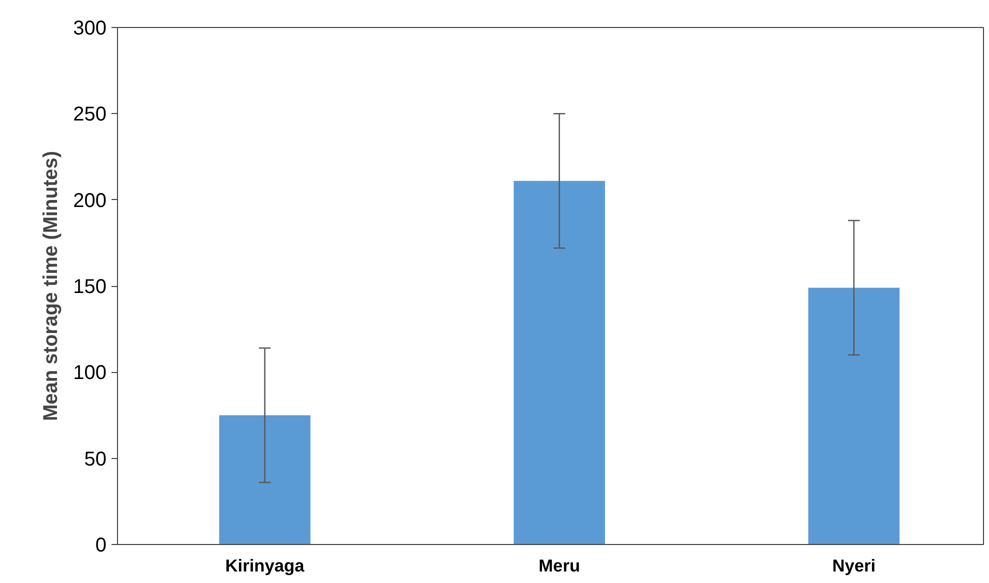 Image resolution: width=989 pixels, height=583 pixels. Describe the element at coordinates (90, 201) in the screenshot. I see `y-tick-label: 200` at that location.